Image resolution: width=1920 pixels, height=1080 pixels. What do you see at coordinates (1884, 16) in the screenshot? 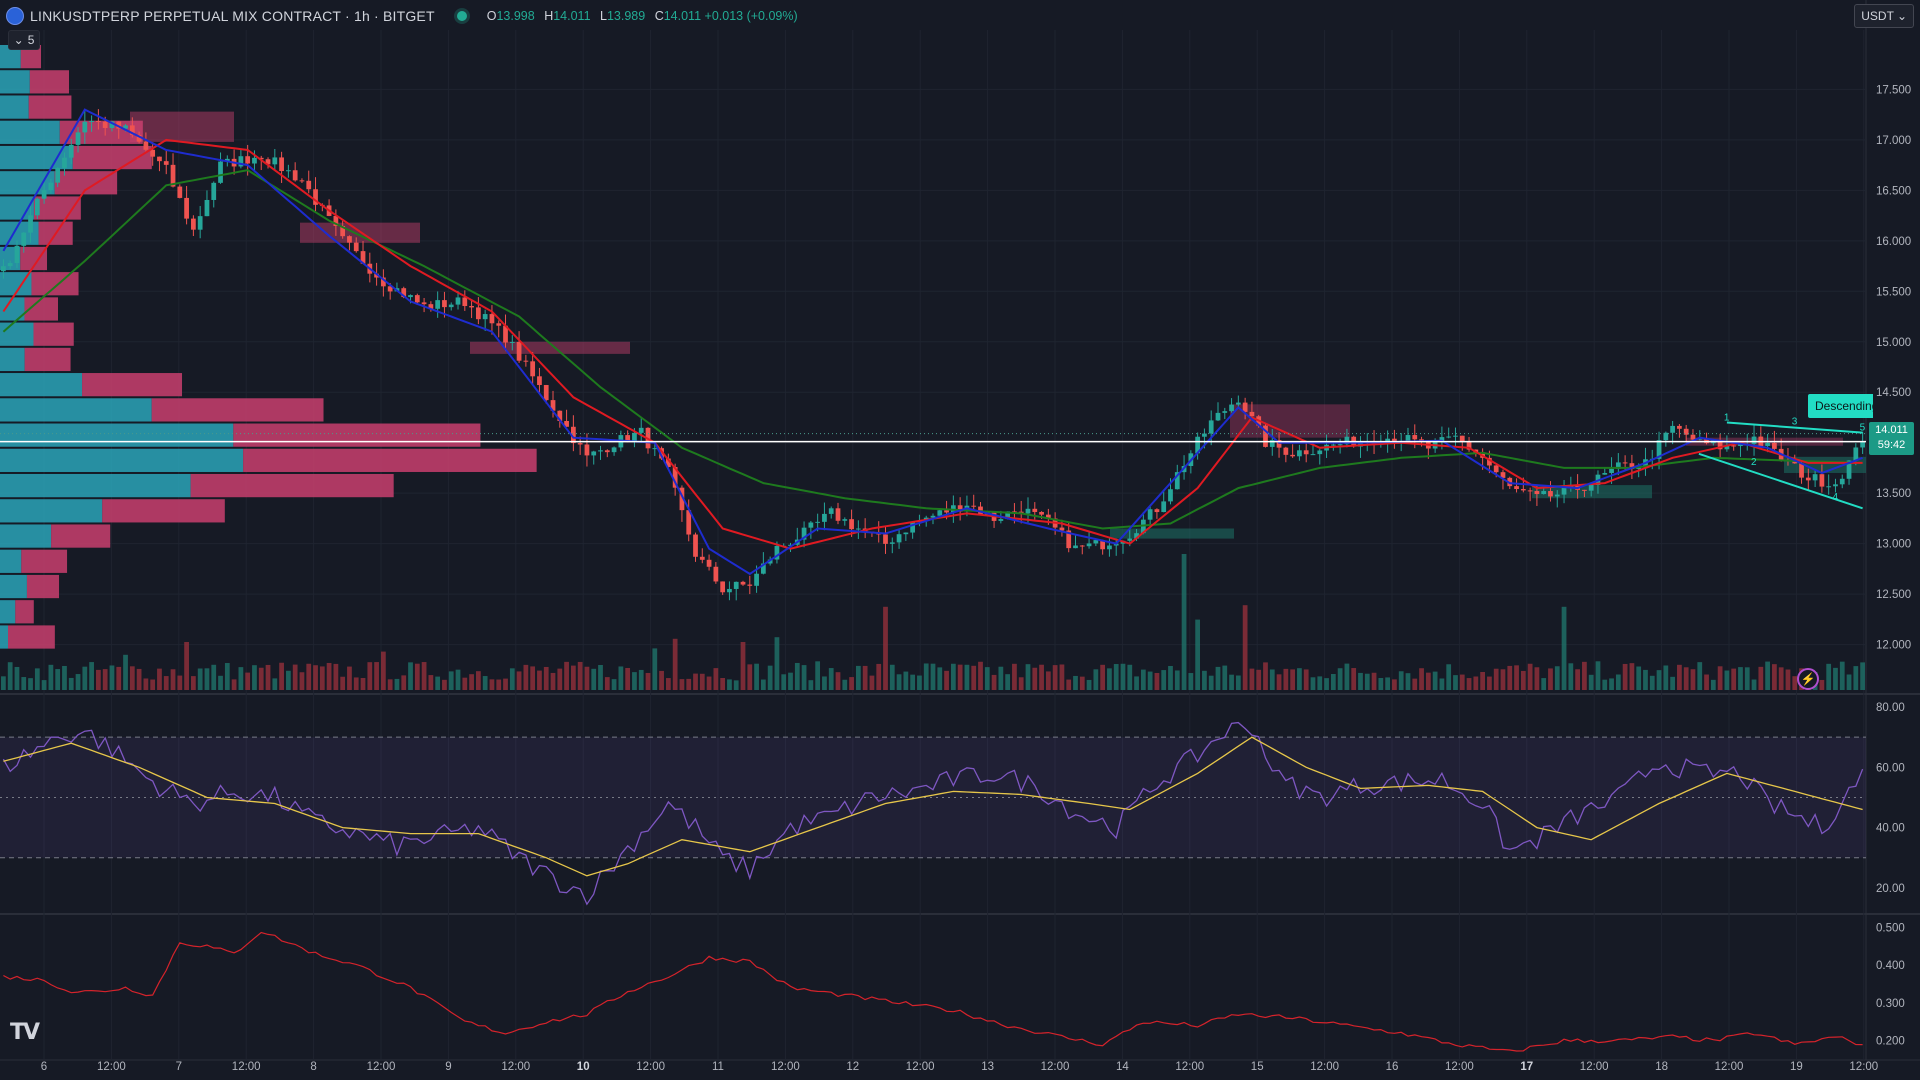
I see `currency-button: USDT ⌄` at bounding box center [1884, 16].